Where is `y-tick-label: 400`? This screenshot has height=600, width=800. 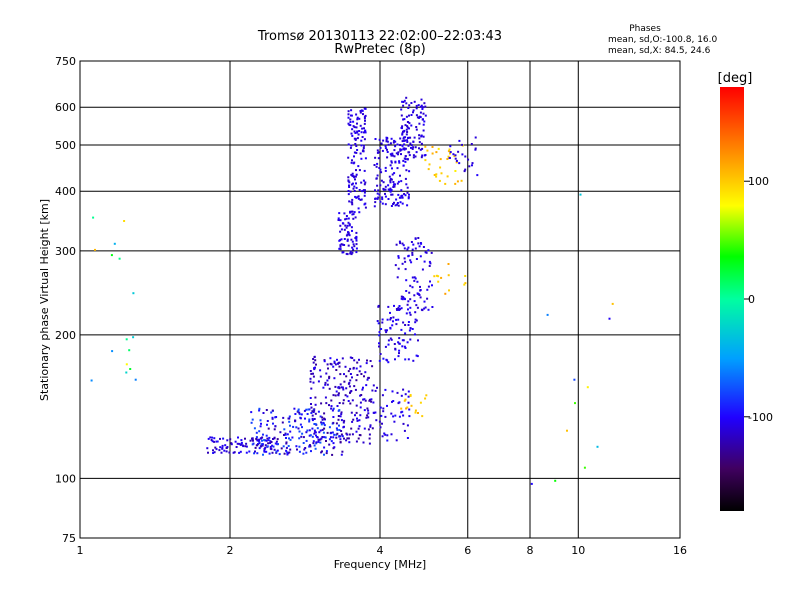
y-tick-label: 400 is located at coordinates (65, 191).